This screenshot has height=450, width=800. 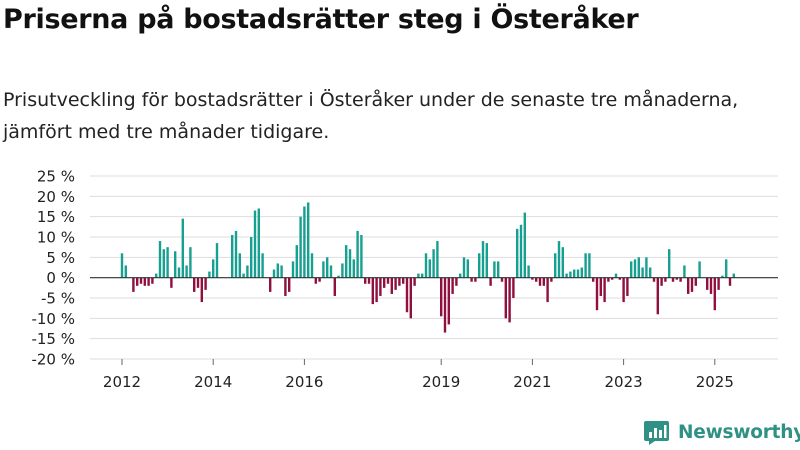 I want to click on y-tick-label: -10 %, so click(x=53, y=319).